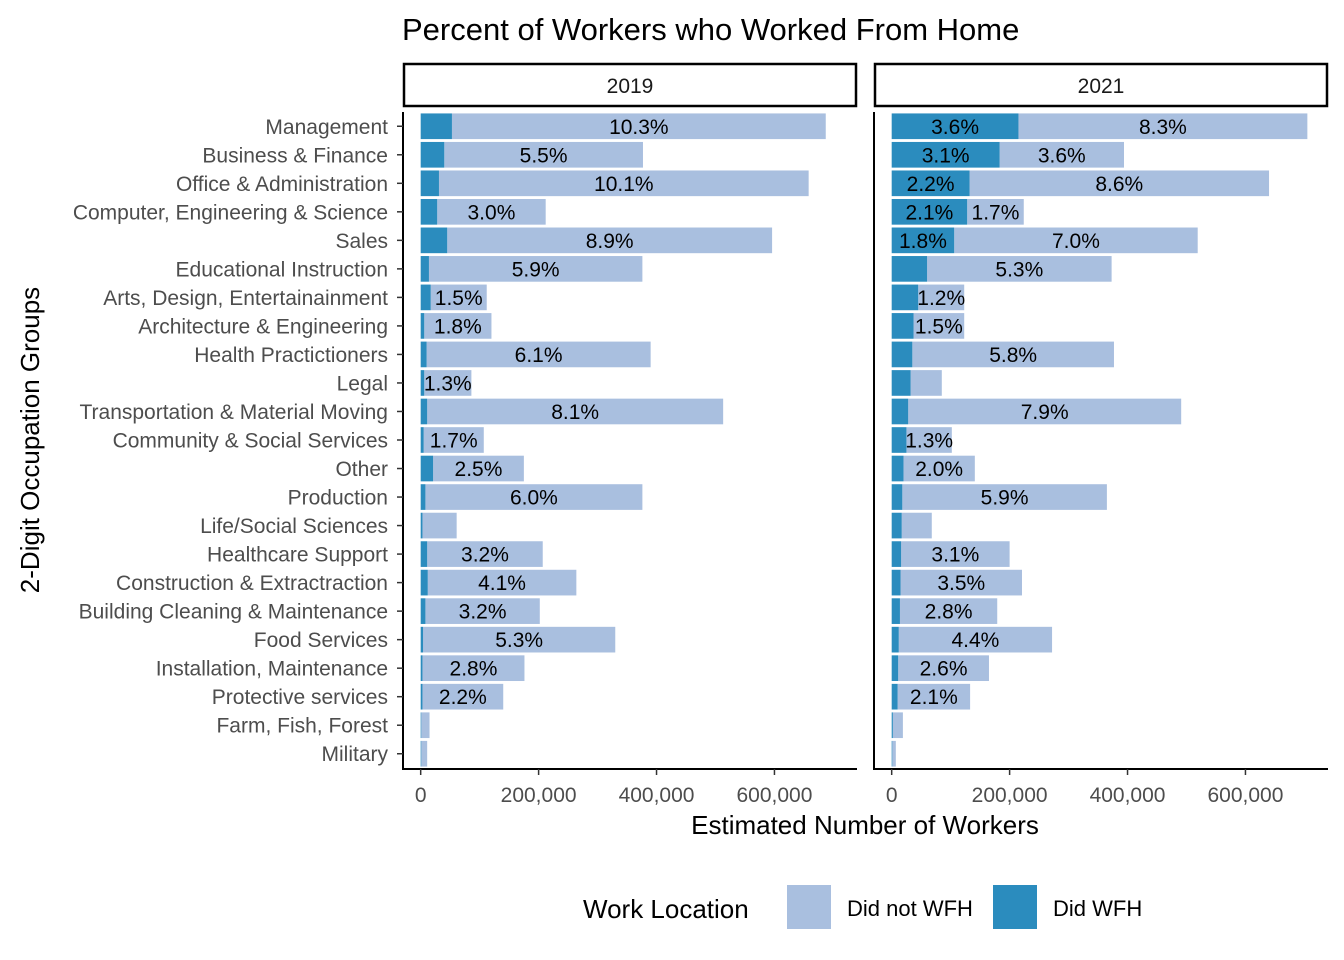 This screenshot has height=960, width=1344. What do you see at coordinates (425, 297) in the screenshot?
I see `bar-did-wfh-arts-design-entertainainment` at bounding box center [425, 297].